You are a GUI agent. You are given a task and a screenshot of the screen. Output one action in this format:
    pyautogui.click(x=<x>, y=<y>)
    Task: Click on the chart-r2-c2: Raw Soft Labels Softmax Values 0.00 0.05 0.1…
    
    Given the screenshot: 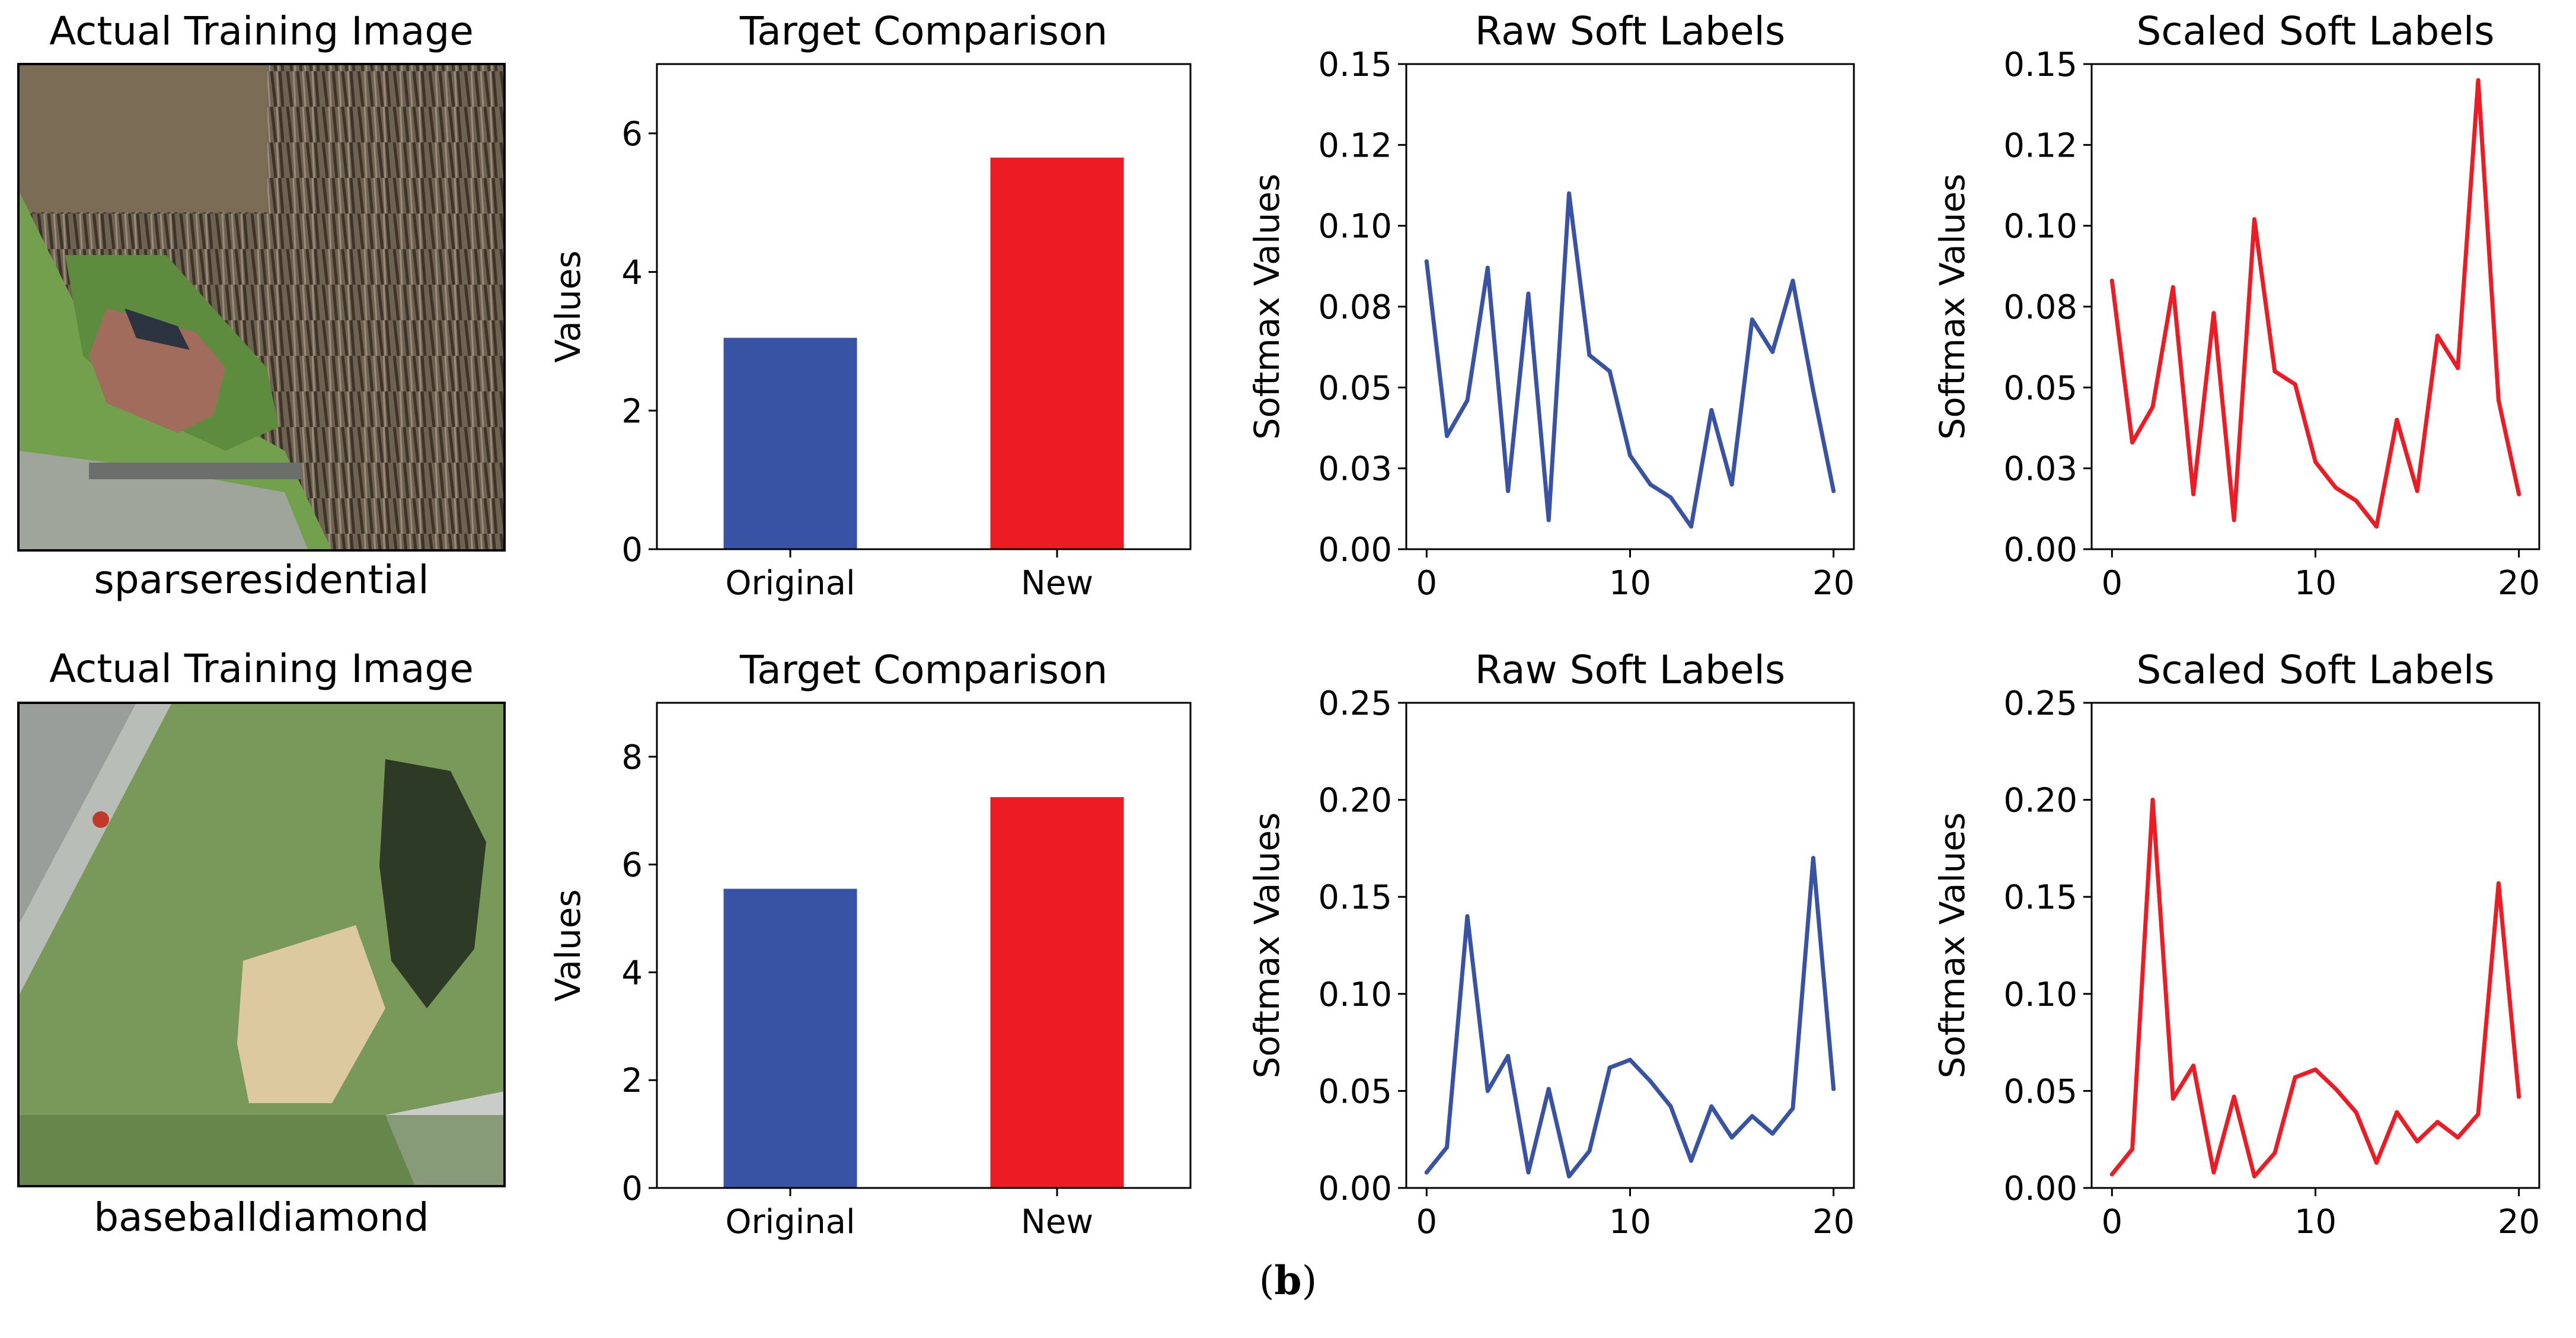 What is the action you would take?
    pyautogui.click(x=1551, y=944)
    